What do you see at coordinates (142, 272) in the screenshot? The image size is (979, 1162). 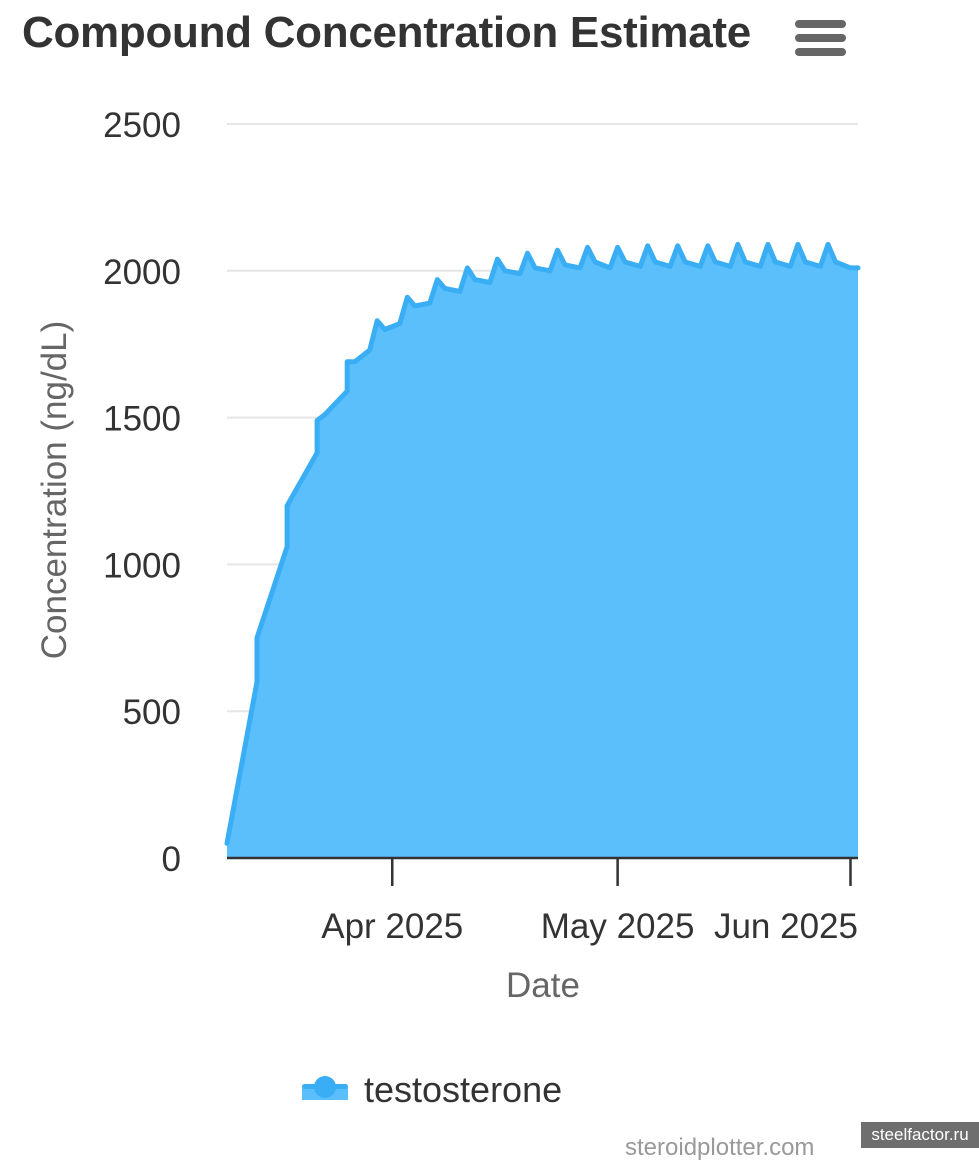 I see `y-tick-label-2000: 2000` at bounding box center [142, 272].